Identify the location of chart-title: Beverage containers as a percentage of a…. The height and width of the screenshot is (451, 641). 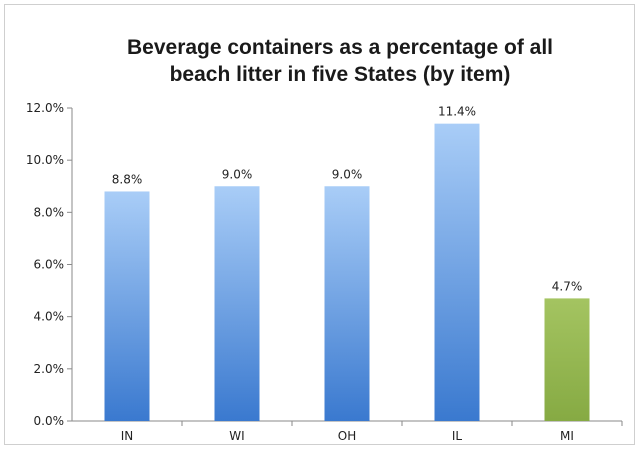
(340, 61).